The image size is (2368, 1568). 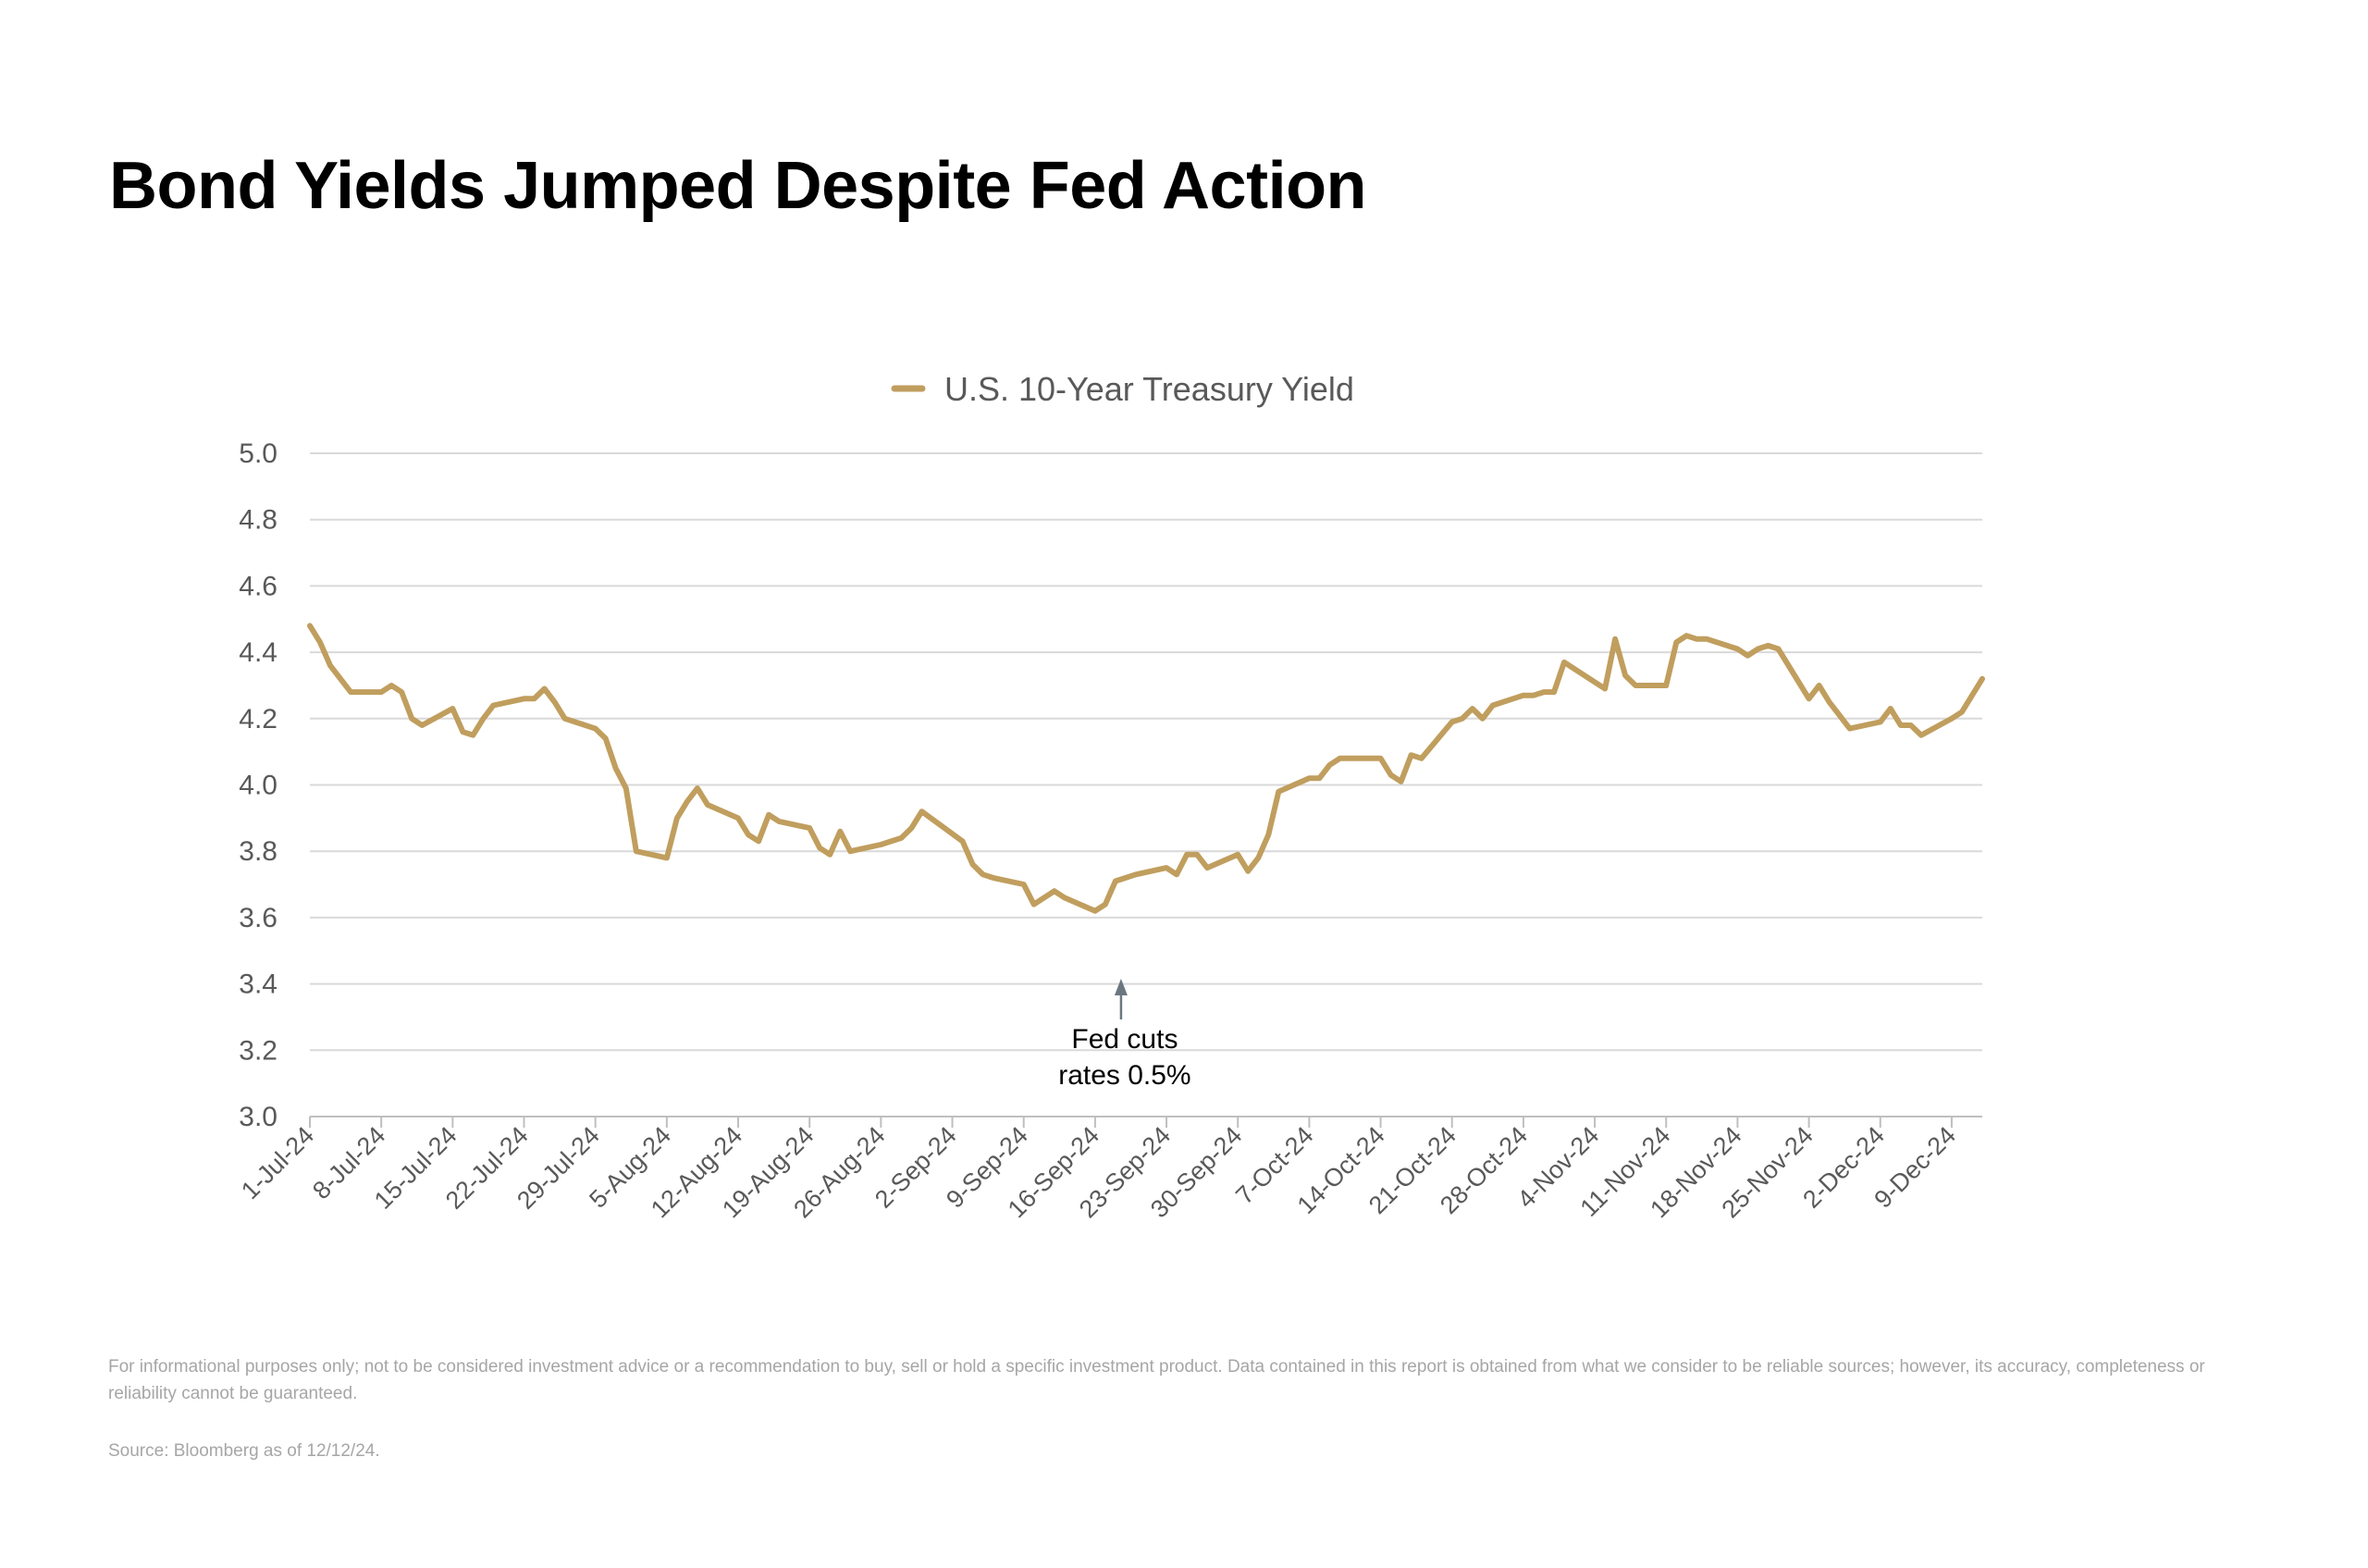 I want to click on series-line-us-10y-treasury, so click(x=1146, y=768).